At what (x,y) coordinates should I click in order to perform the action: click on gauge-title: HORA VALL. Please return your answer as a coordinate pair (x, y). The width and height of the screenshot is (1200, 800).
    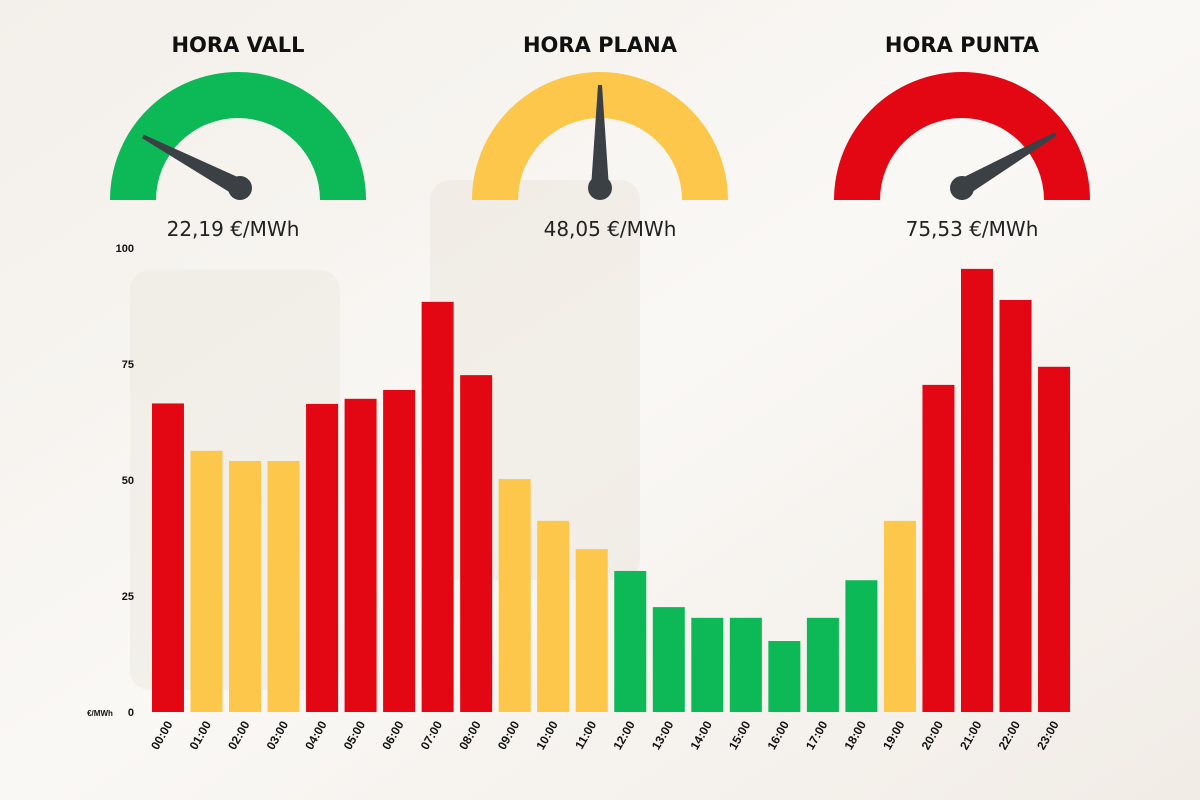
    Looking at the image, I should click on (237, 45).